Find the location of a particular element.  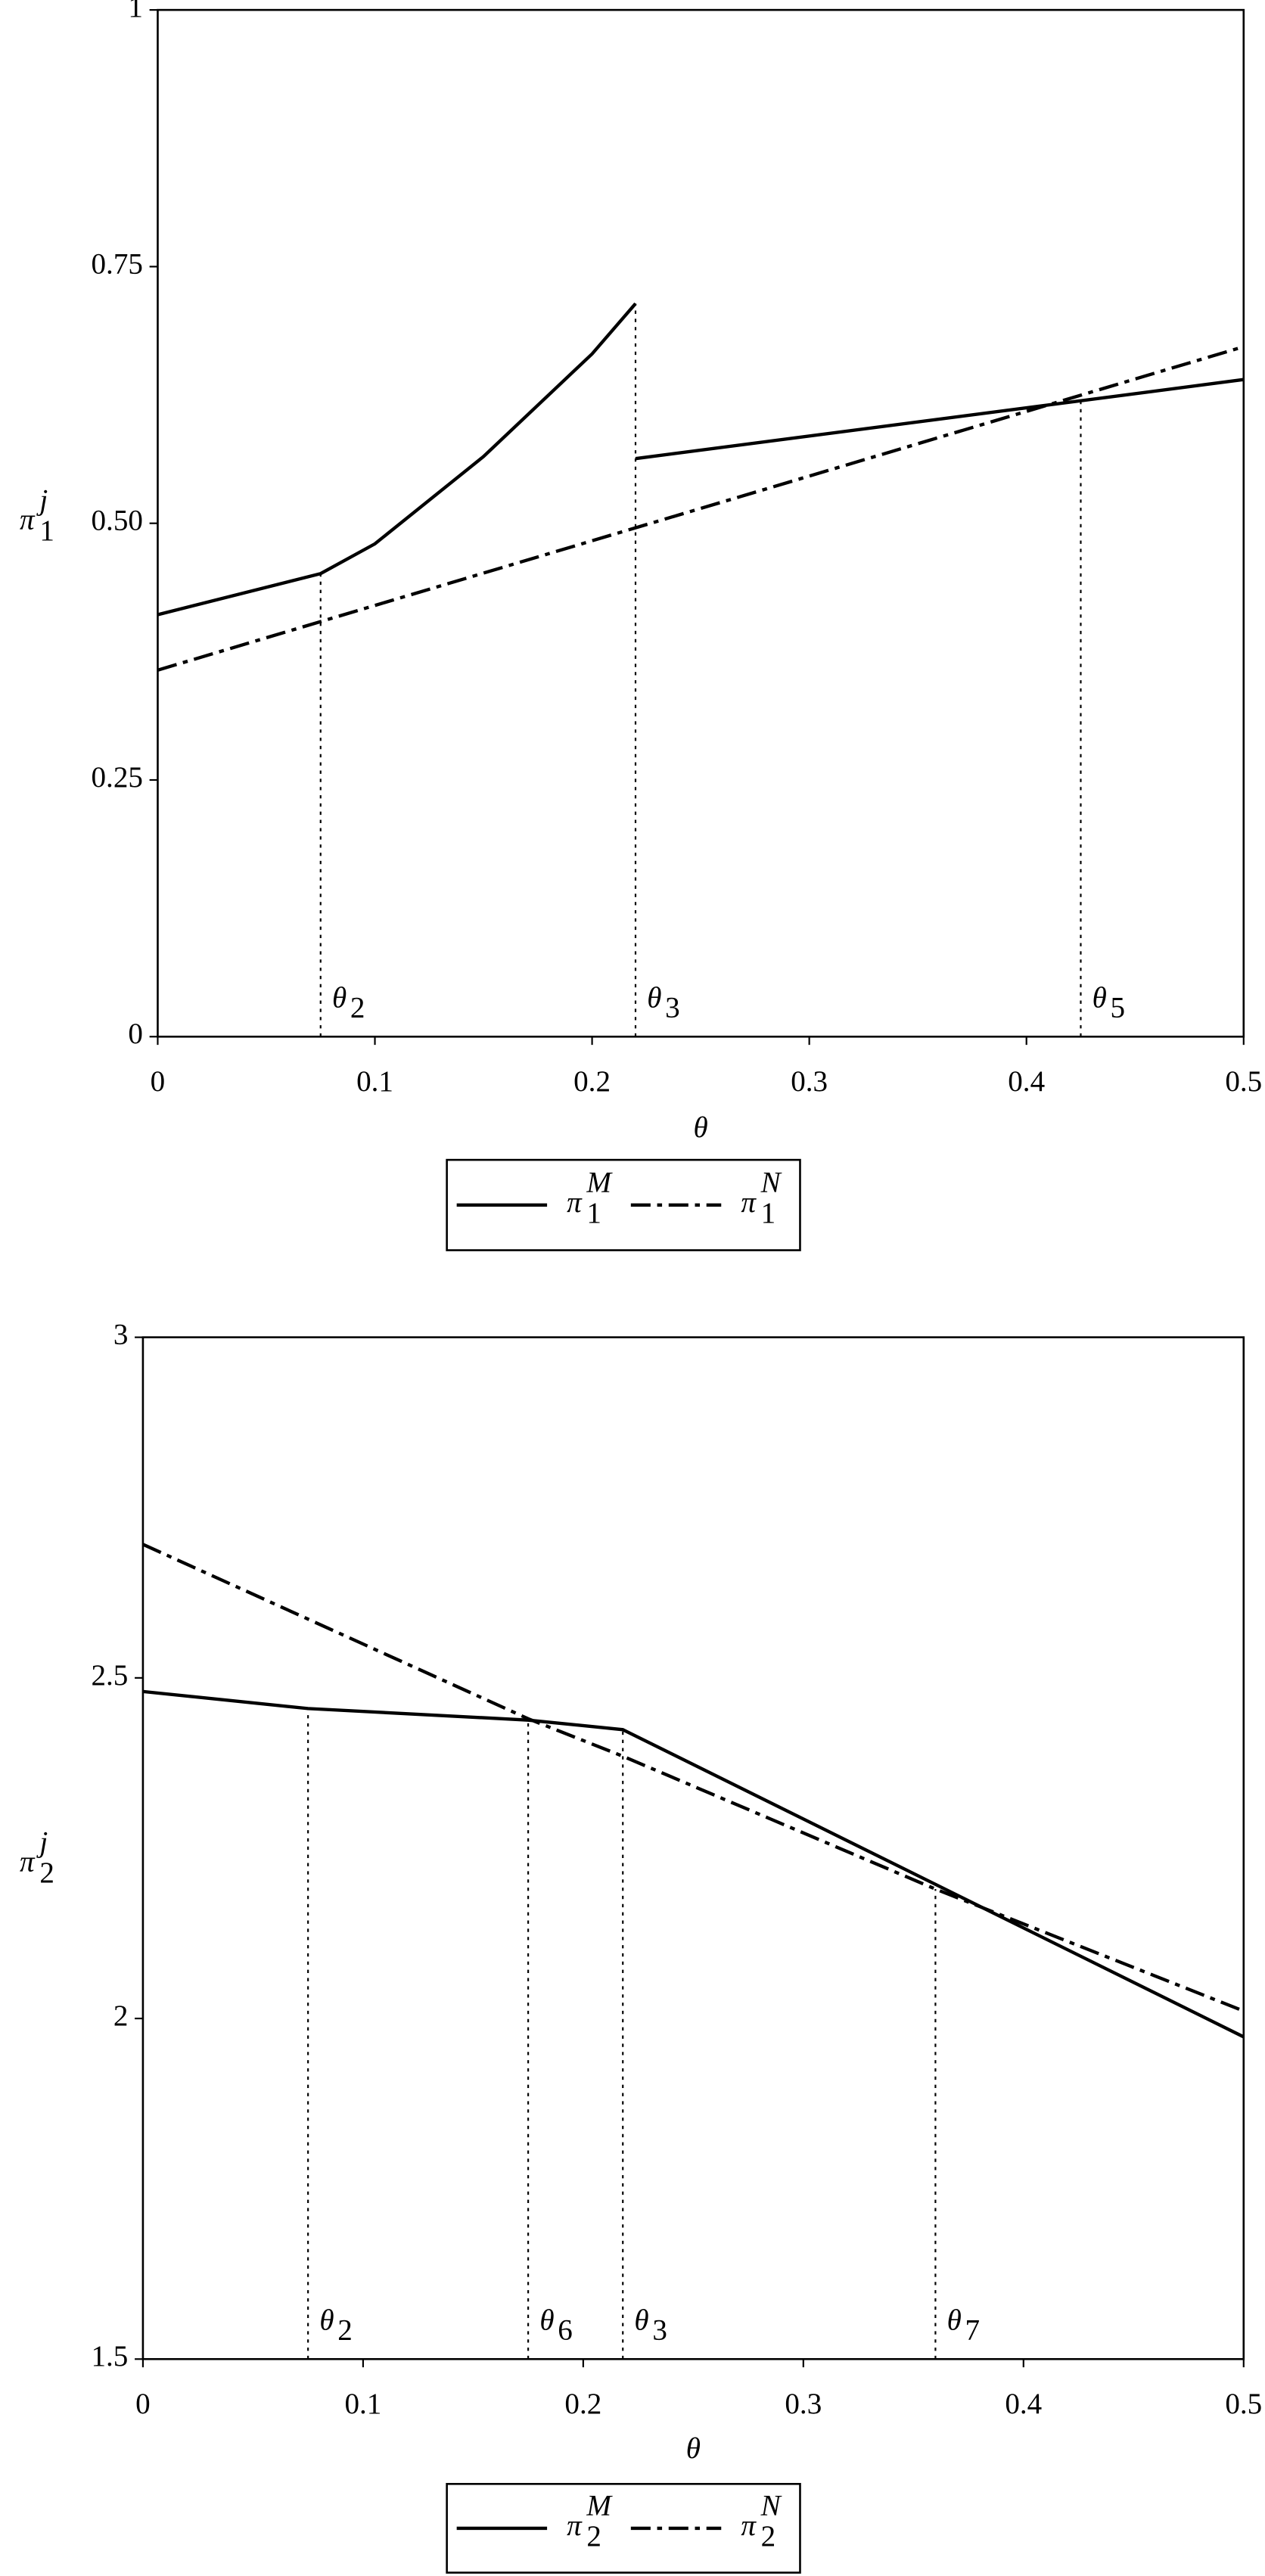

y-tick-label: 1.5 is located at coordinates (110, 2356).